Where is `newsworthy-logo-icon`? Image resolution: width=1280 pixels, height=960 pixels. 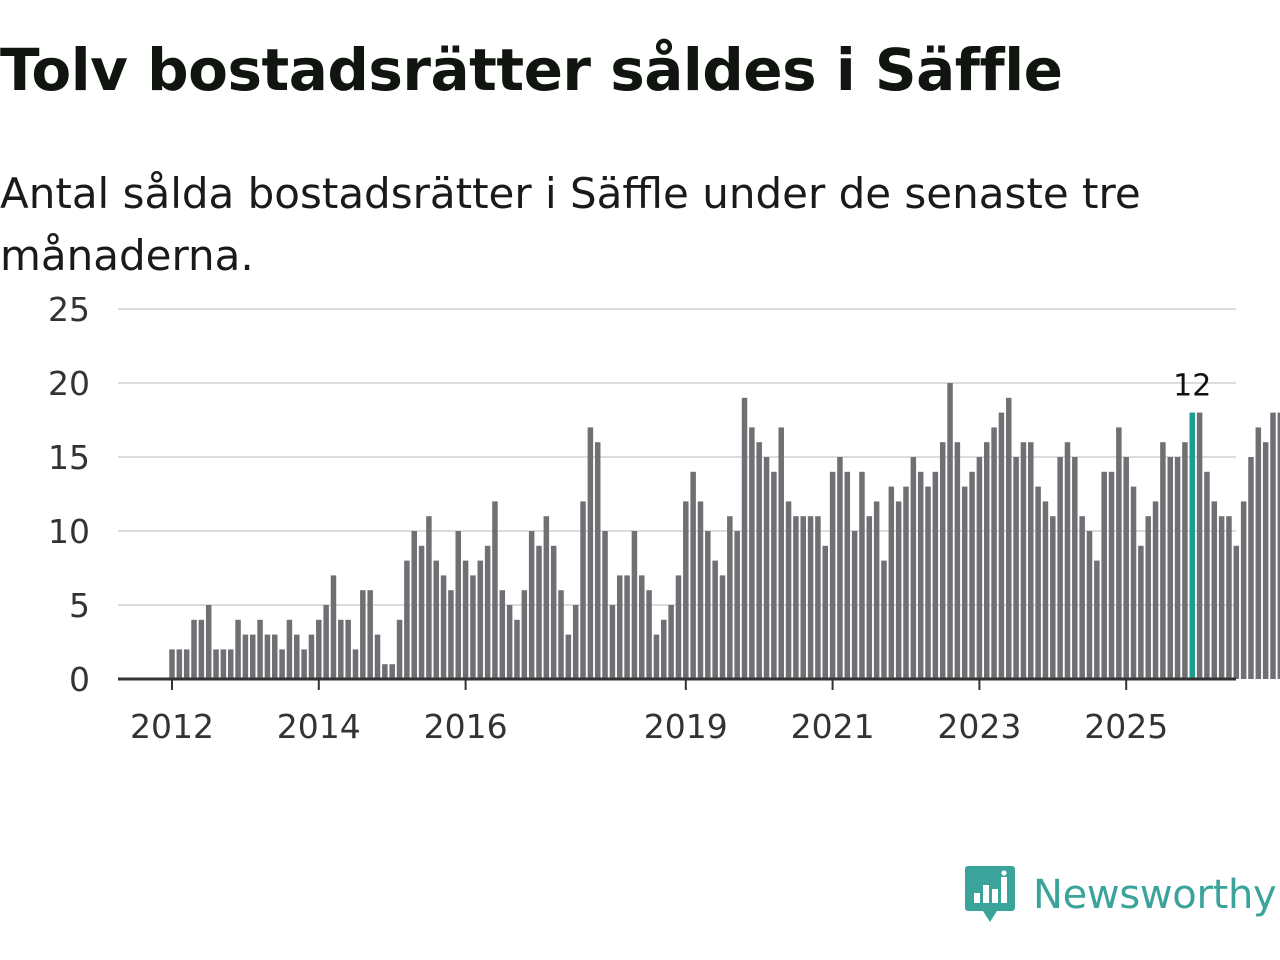
newsworthy-logo-icon is located at coordinates (990, 894).